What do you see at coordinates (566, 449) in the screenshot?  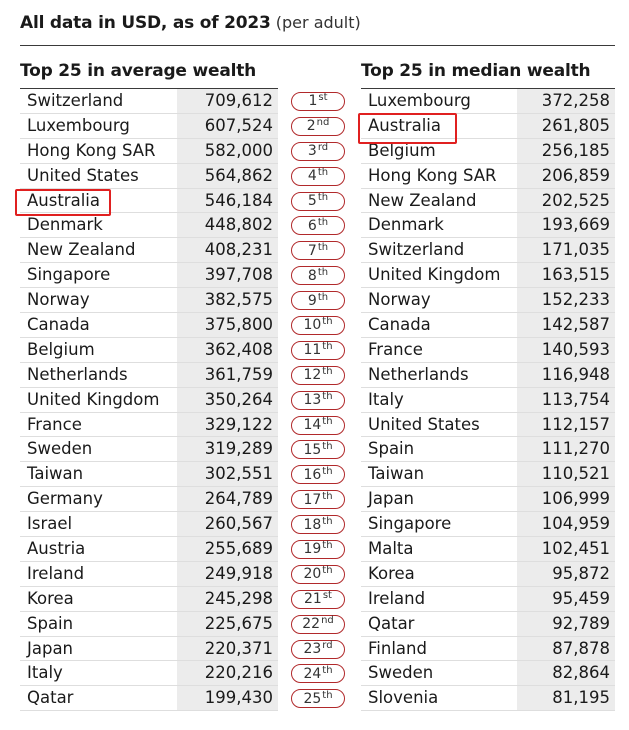 I see `wealth-value: 111,270` at bounding box center [566, 449].